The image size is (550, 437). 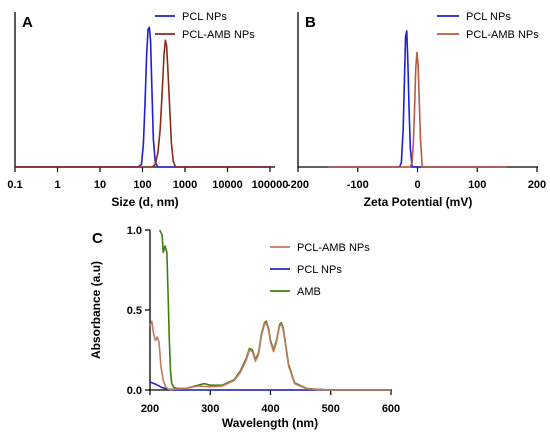 I want to click on panel-c-legend: PCL-AMB NPs PCL NPs AMB, so click(x=320, y=270).